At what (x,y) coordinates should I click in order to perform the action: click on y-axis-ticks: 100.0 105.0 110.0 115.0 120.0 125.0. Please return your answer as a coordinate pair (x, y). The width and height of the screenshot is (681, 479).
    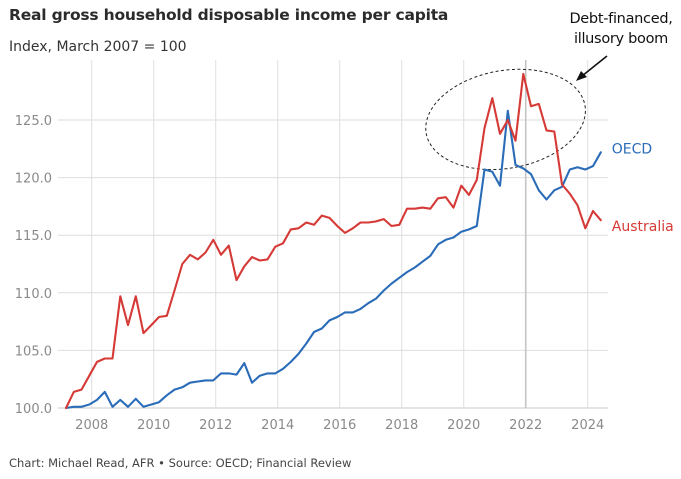
    Looking at the image, I should click on (33, 265).